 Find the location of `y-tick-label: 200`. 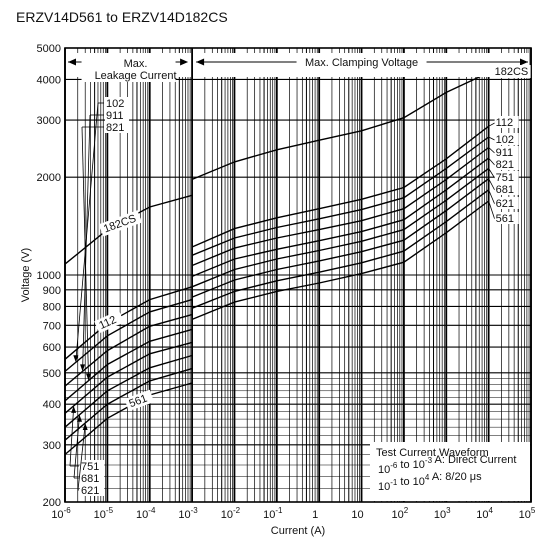

y-tick-label: 200 is located at coordinates (52, 503).